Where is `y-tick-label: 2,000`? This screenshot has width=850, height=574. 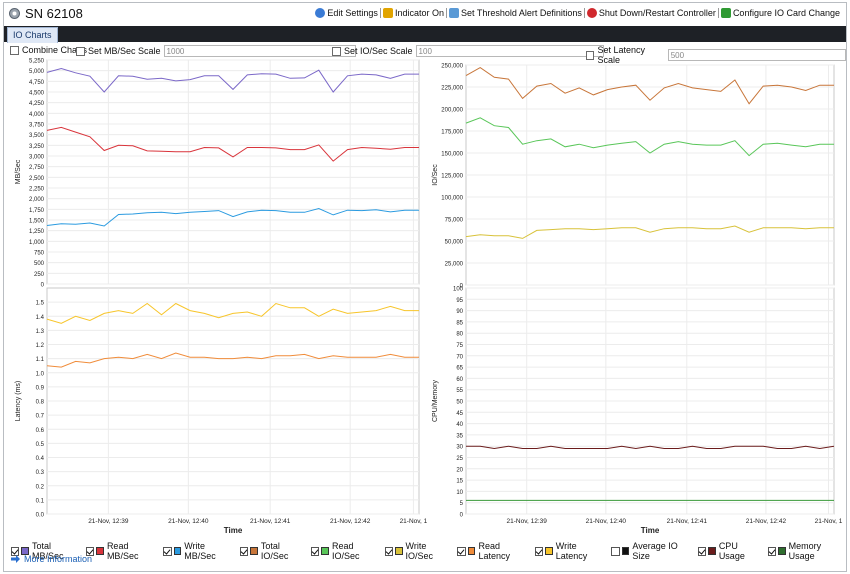
y-tick-label: 2,000 is located at coordinates (37, 200).